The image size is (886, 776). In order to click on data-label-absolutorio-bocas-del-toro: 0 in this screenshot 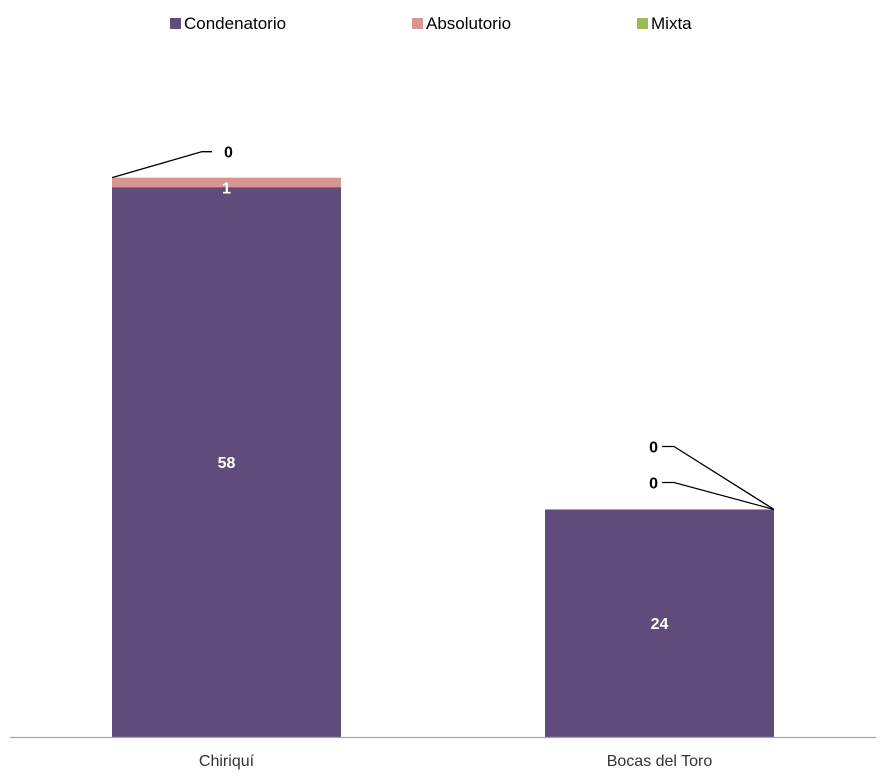, I will do `click(653, 447)`.